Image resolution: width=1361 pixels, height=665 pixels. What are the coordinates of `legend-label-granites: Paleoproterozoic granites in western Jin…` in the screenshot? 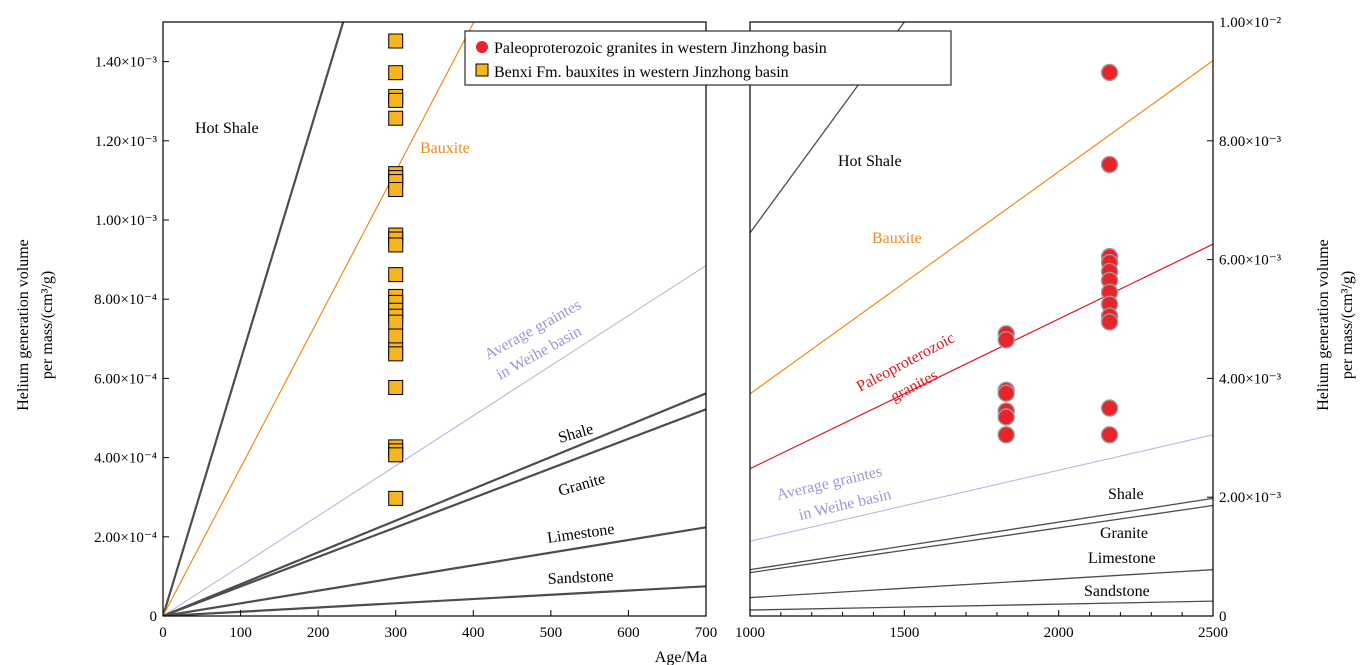 It's located at (660, 48).